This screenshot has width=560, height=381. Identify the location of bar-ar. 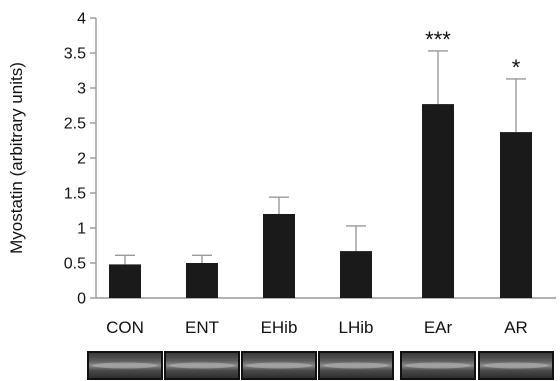
(516, 215).